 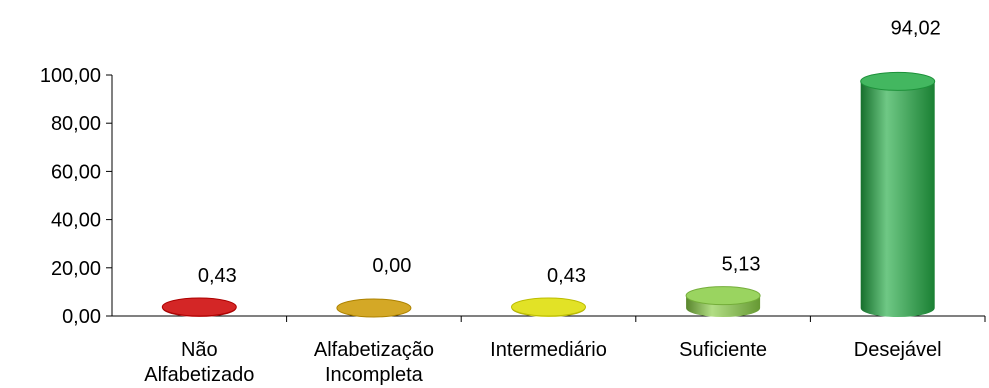 I want to click on x-tick-label: Alfabetização, so click(x=374, y=350).